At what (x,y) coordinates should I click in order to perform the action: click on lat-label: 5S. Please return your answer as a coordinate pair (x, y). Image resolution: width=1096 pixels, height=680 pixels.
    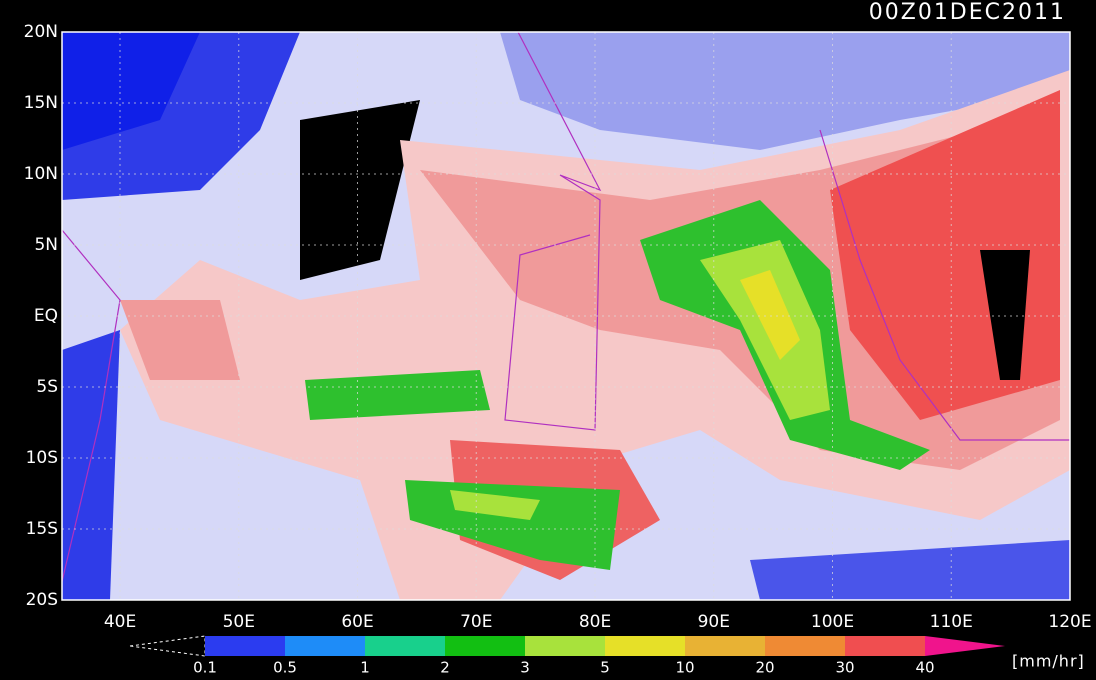
    Looking at the image, I should click on (47, 387).